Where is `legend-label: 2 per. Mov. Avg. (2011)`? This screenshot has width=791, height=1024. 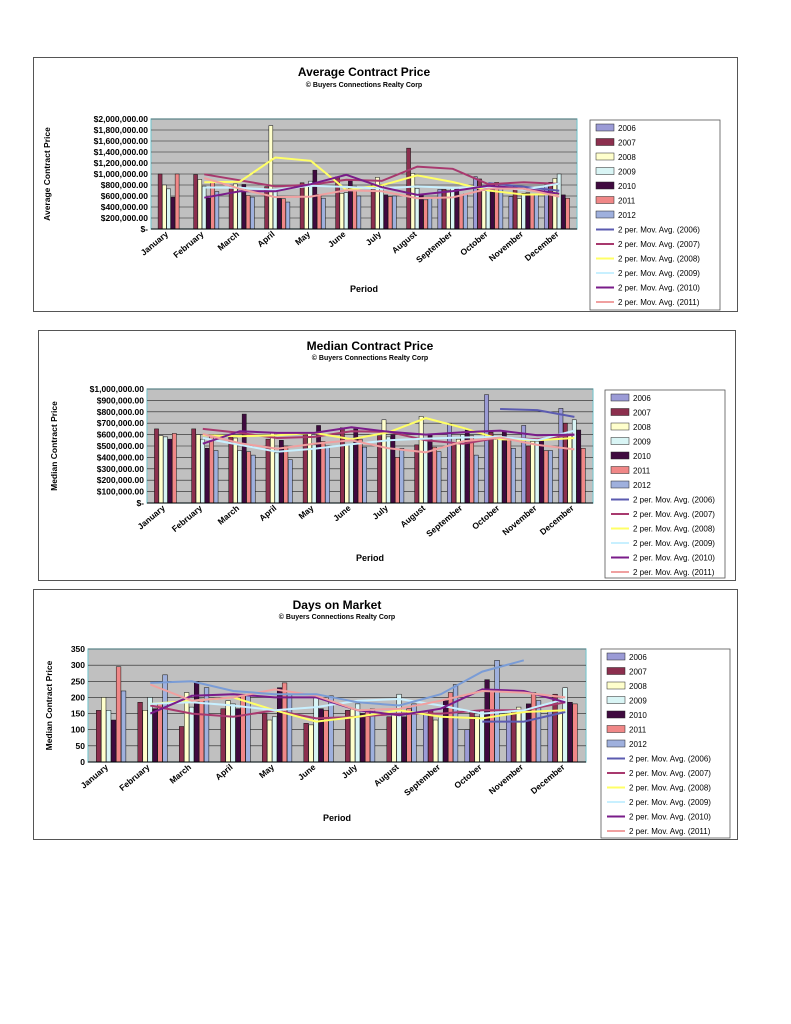 legend-label: 2 per. Mov. Avg. (2011) is located at coordinates (659, 302).